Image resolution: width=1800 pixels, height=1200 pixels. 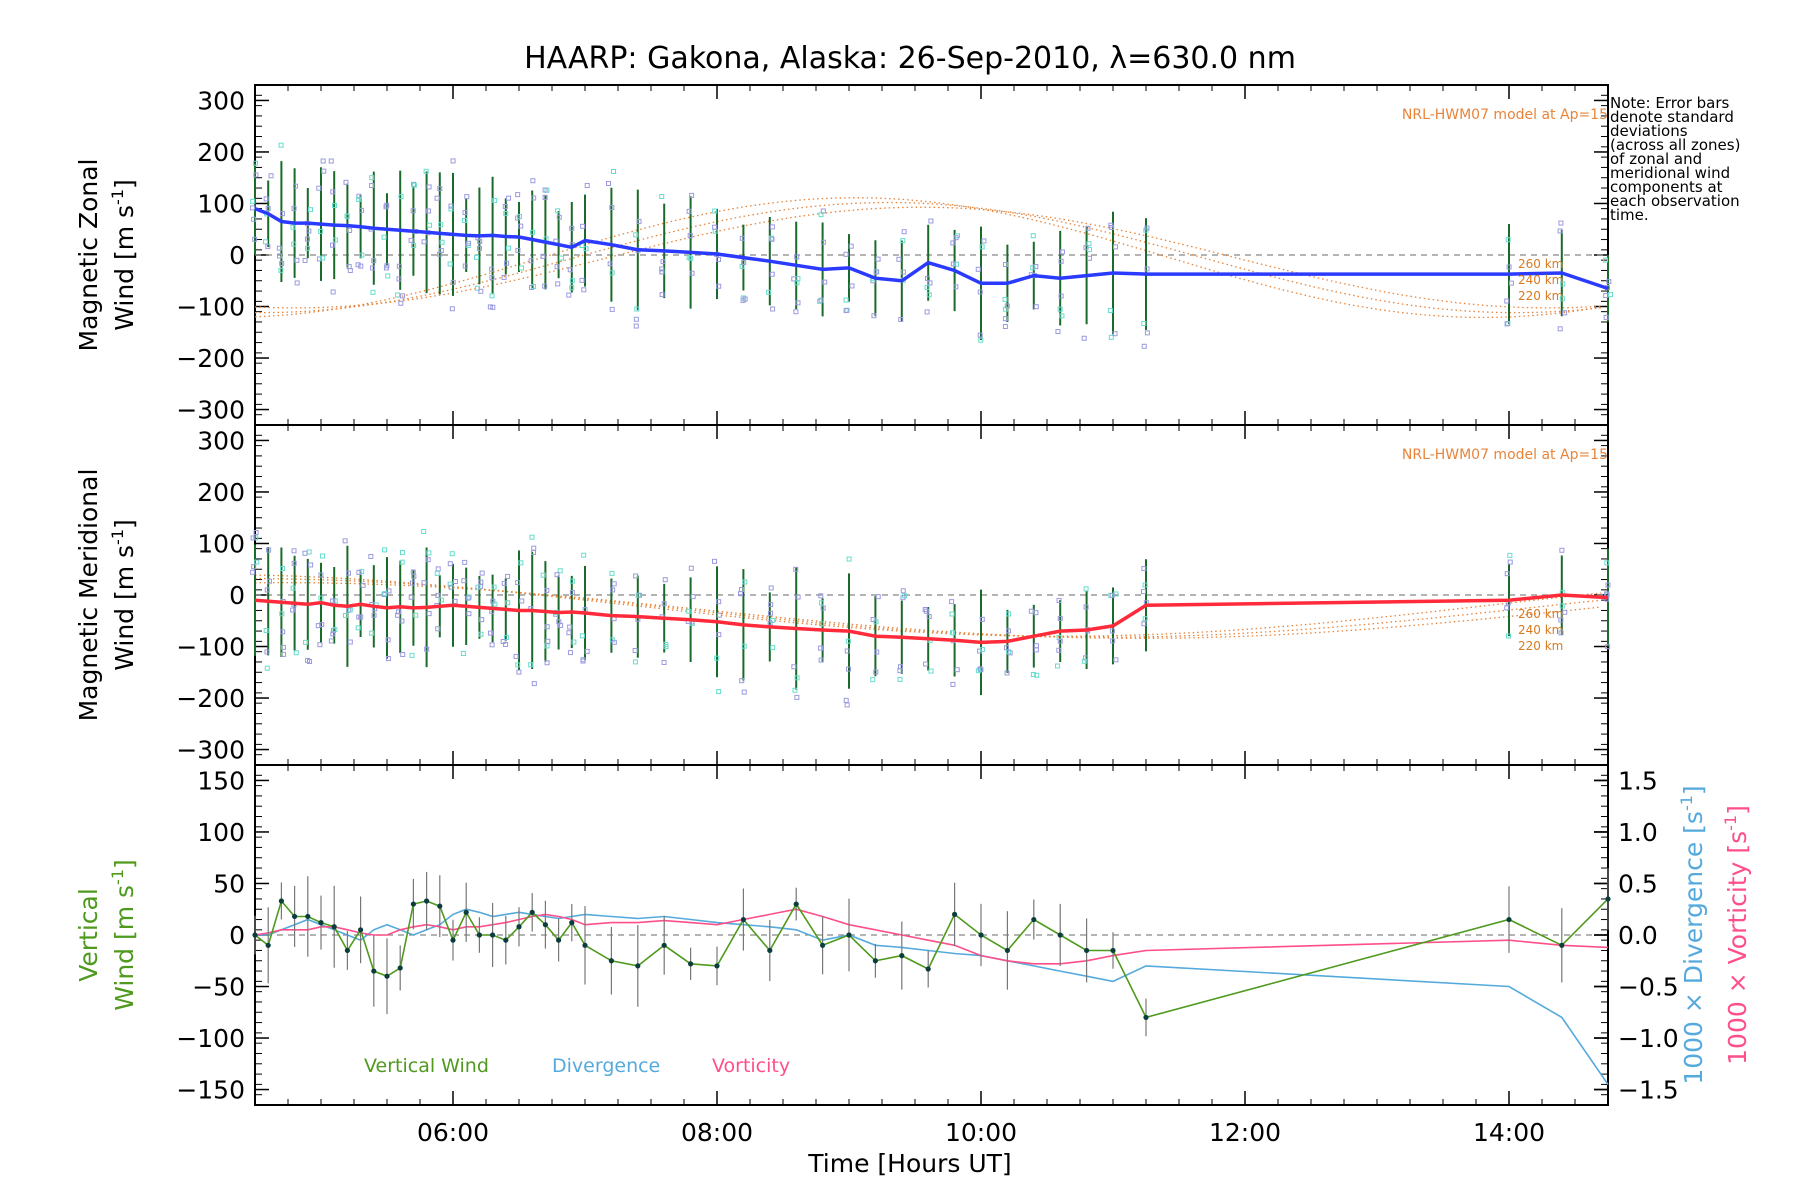 What do you see at coordinates (931, 248) in the screenshot?
I see `zonal-wind-line` at bounding box center [931, 248].